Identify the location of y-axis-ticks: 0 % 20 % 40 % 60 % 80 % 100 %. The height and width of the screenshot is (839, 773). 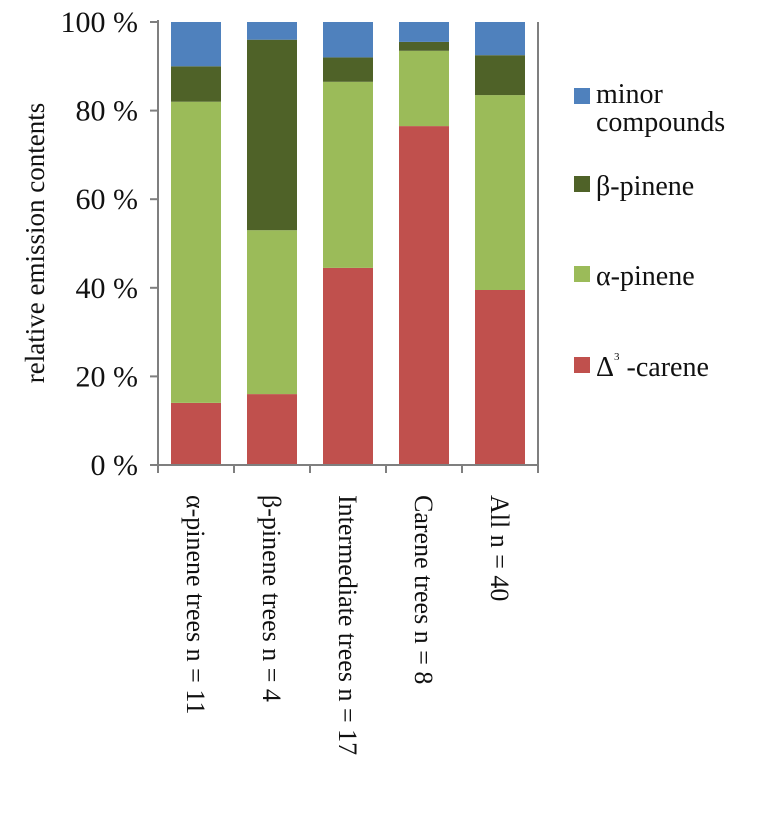
(109, 244).